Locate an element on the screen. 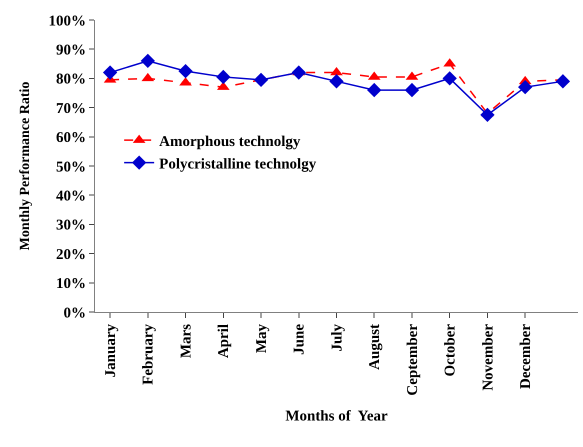 The width and height of the screenshot is (583, 447). x-tick-label: July is located at coordinates (337, 338).